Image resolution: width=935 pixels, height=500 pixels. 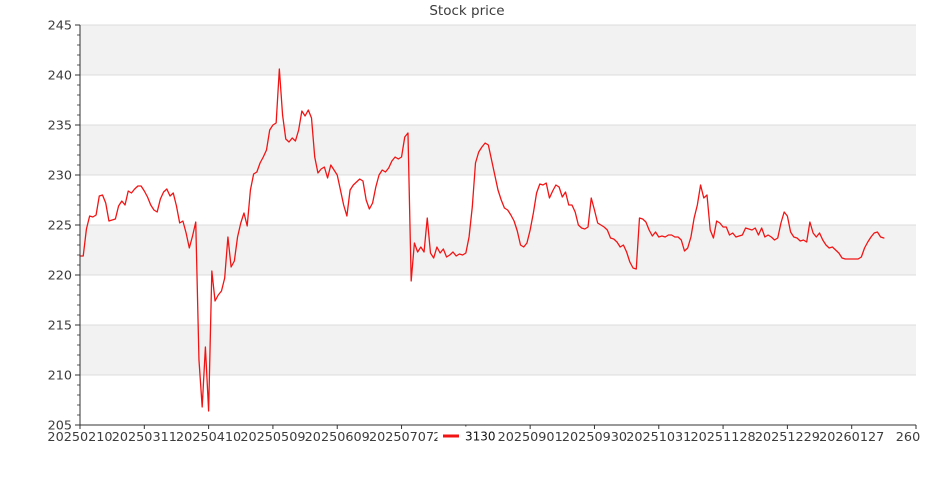 What do you see at coordinates (658, 437) in the screenshot?
I see `x-tick-label: 20251031` at bounding box center [658, 437].